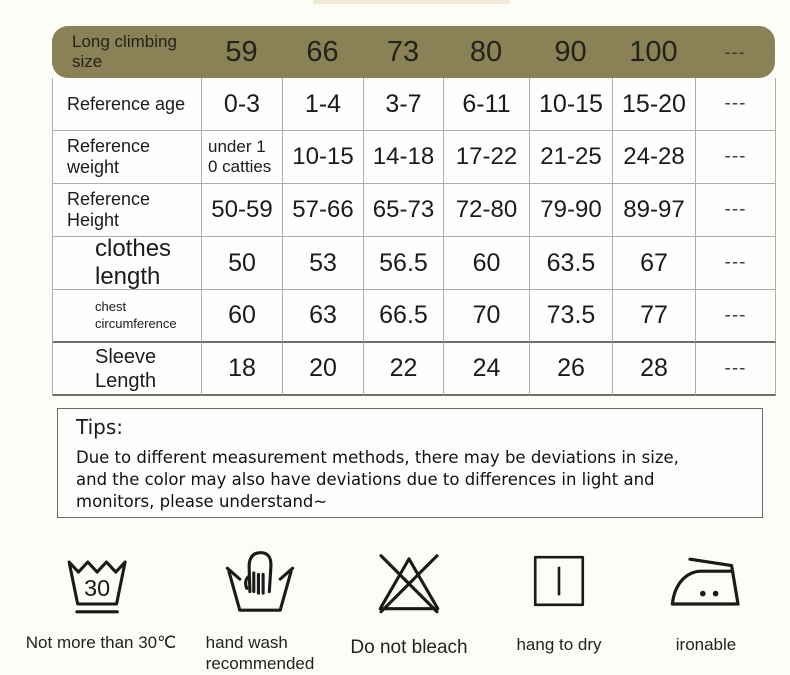  I want to click on header-size-value: 73, so click(403, 51).